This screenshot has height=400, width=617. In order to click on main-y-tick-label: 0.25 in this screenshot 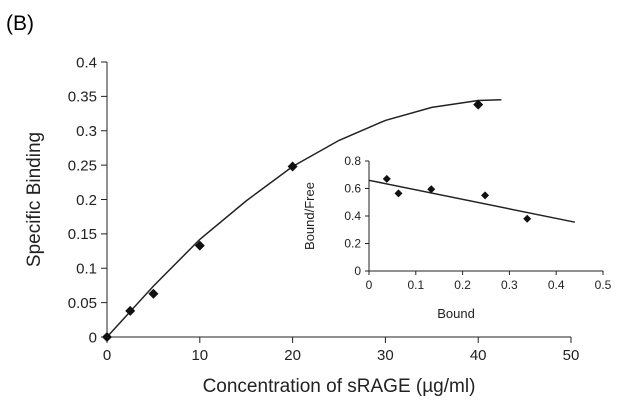, I will do `click(82, 165)`.